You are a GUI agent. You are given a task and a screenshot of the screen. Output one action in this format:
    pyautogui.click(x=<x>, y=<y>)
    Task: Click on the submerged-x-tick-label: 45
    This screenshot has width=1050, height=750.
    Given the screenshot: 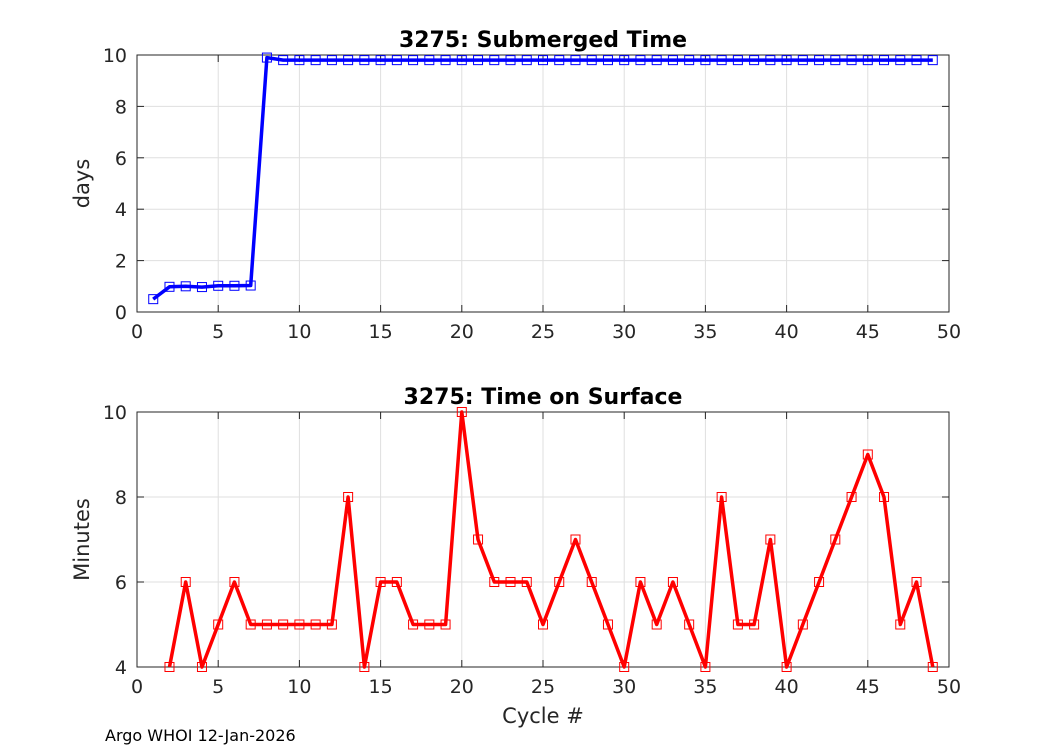 What is the action you would take?
    pyautogui.click(x=868, y=332)
    